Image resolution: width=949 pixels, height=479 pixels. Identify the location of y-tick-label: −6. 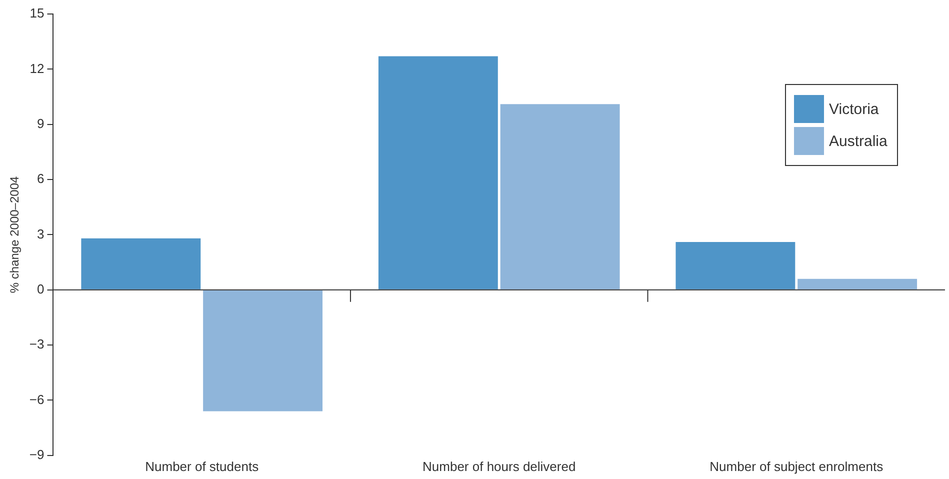
(36, 399).